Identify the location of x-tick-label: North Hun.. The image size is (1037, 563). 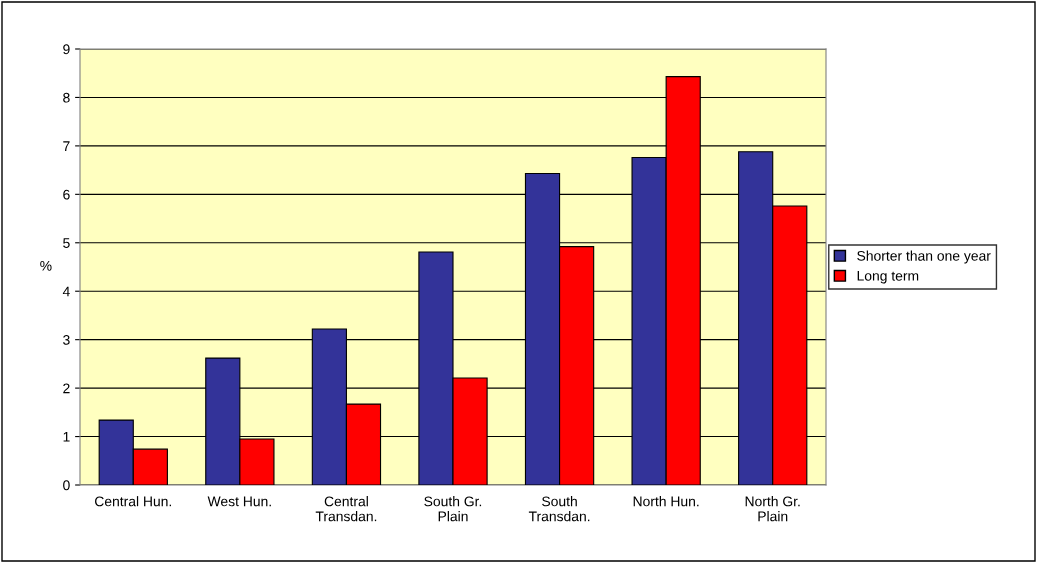
(666, 501).